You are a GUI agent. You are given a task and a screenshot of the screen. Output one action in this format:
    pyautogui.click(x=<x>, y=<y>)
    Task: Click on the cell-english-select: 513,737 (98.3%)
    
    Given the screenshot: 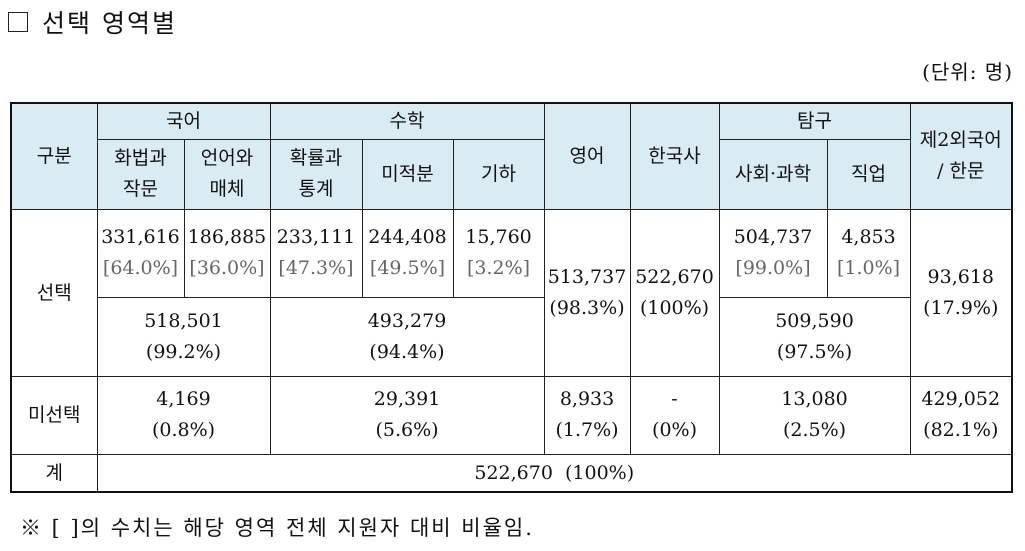 What is the action you would take?
    pyautogui.click(x=587, y=292)
    